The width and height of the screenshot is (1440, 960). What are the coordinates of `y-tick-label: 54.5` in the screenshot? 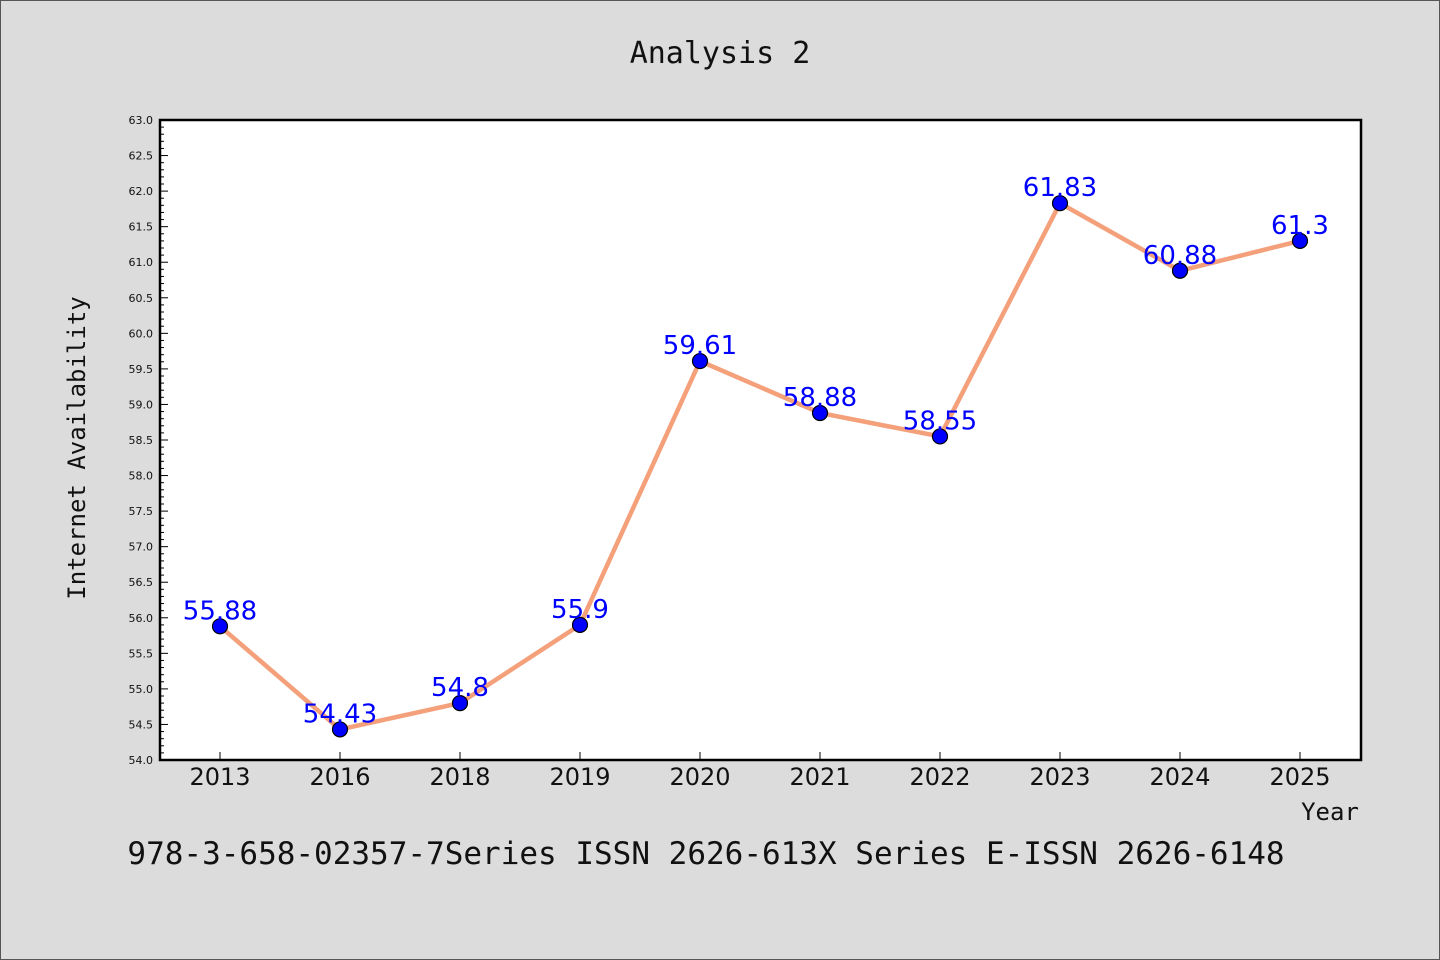 It's located at (141, 724).